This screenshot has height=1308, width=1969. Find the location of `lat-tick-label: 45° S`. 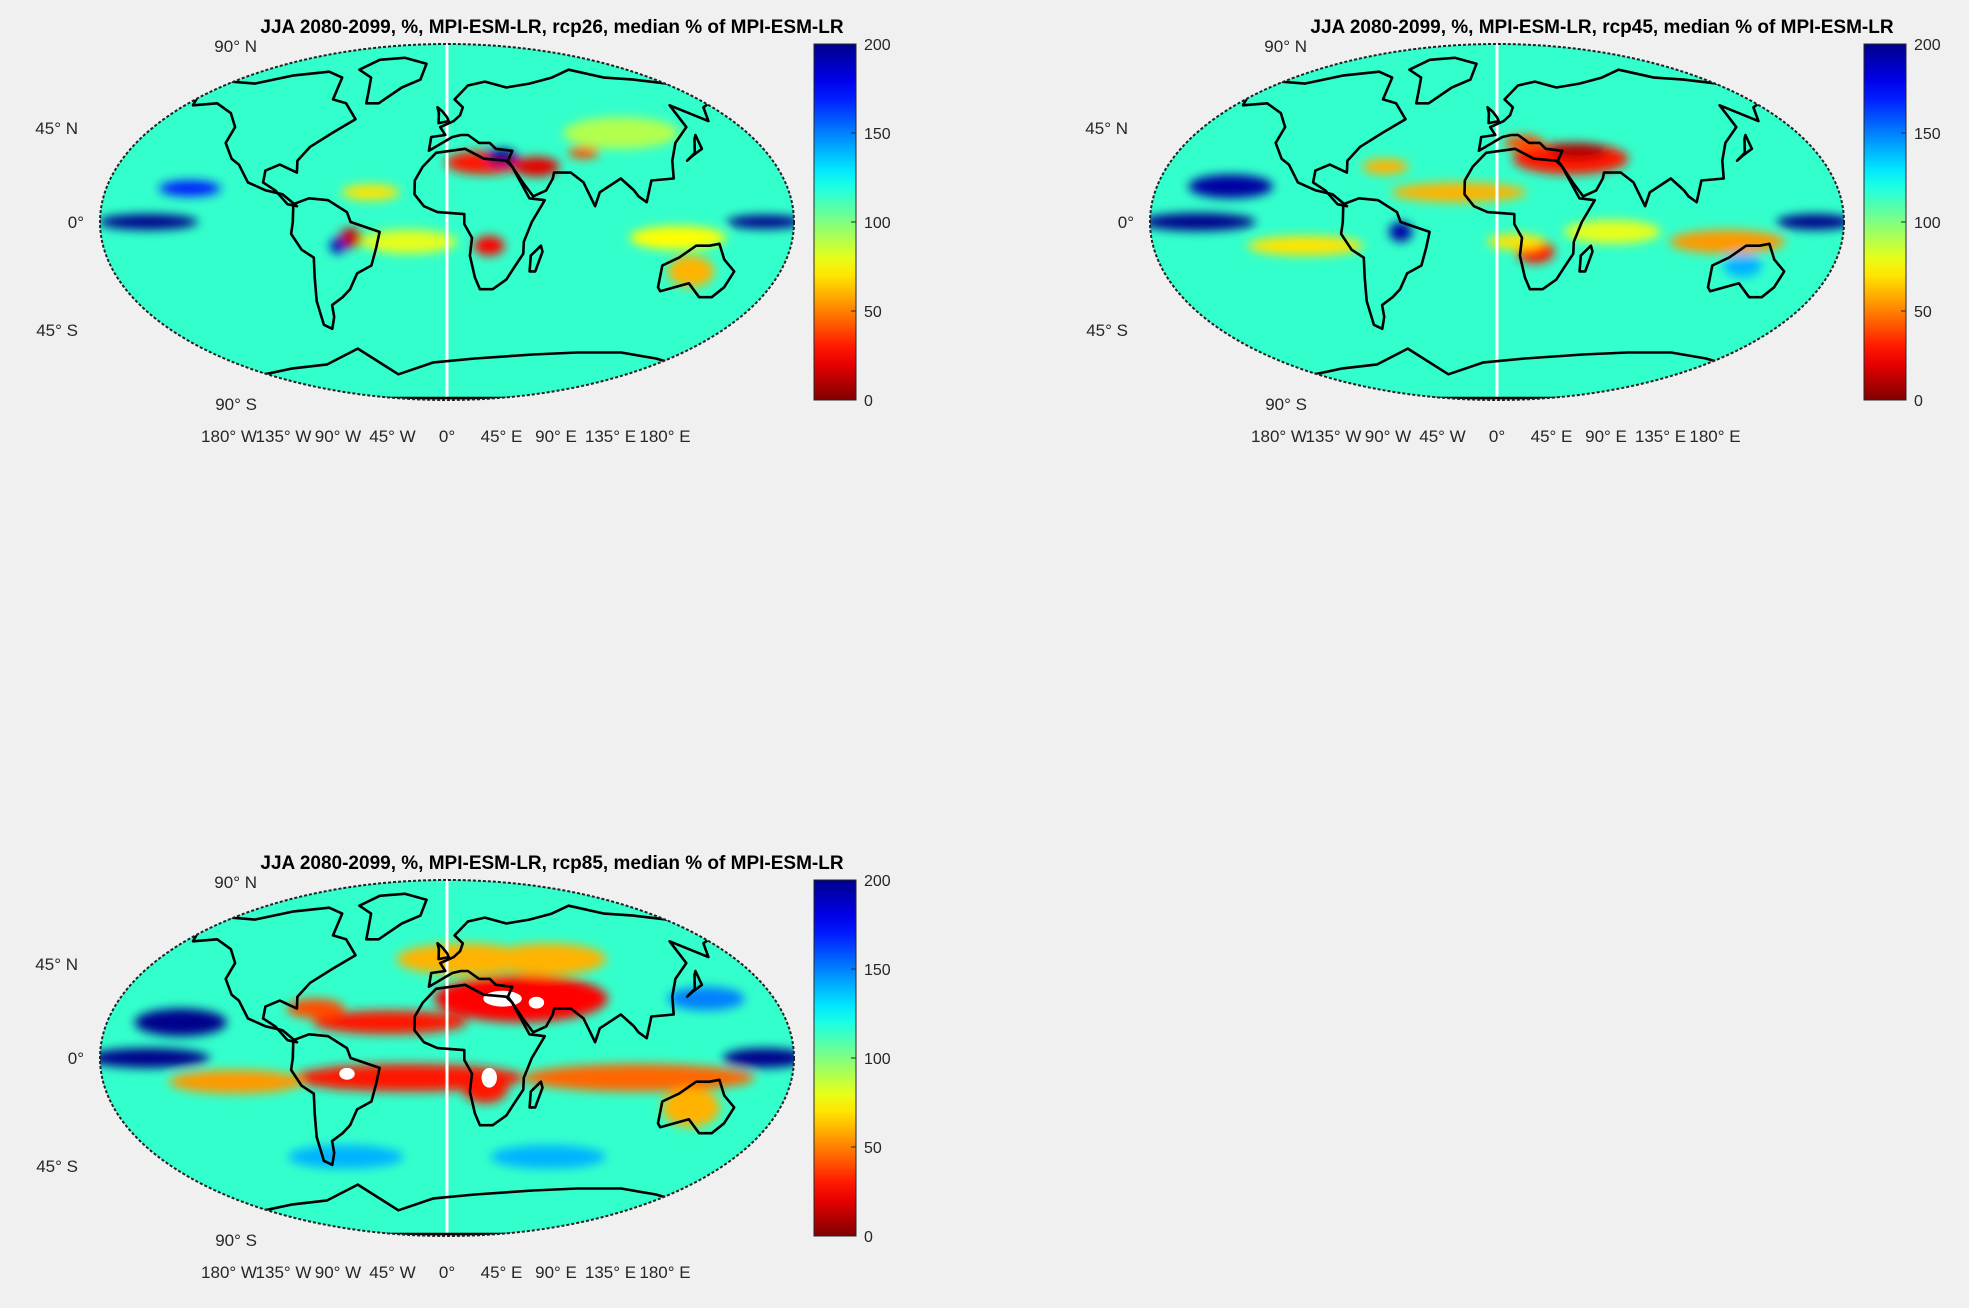

lat-tick-label: 45° S is located at coordinates (1107, 330).